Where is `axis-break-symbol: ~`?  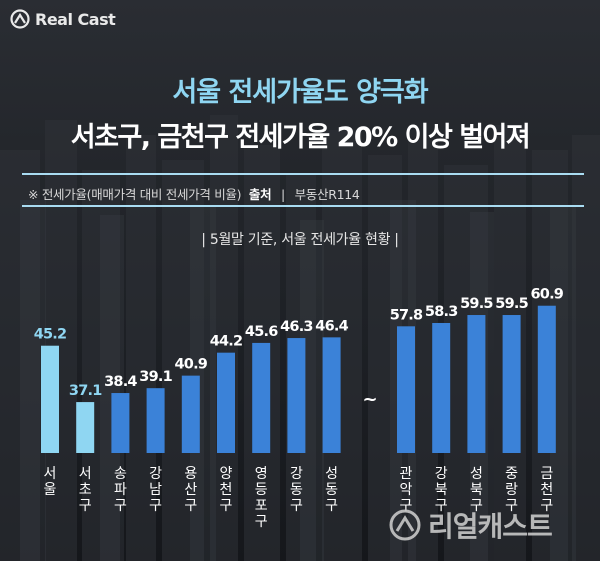 axis-break-symbol: ~ is located at coordinates (369, 399).